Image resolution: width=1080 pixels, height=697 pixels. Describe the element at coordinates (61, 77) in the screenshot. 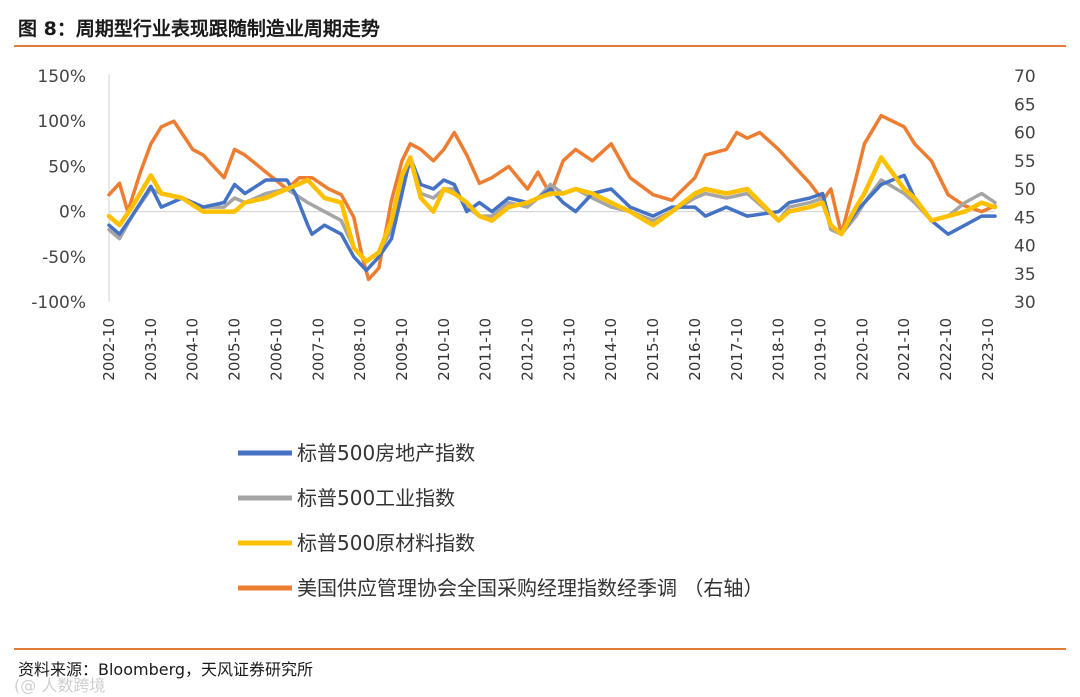

I see `y-left-tick-label: 150%` at that location.